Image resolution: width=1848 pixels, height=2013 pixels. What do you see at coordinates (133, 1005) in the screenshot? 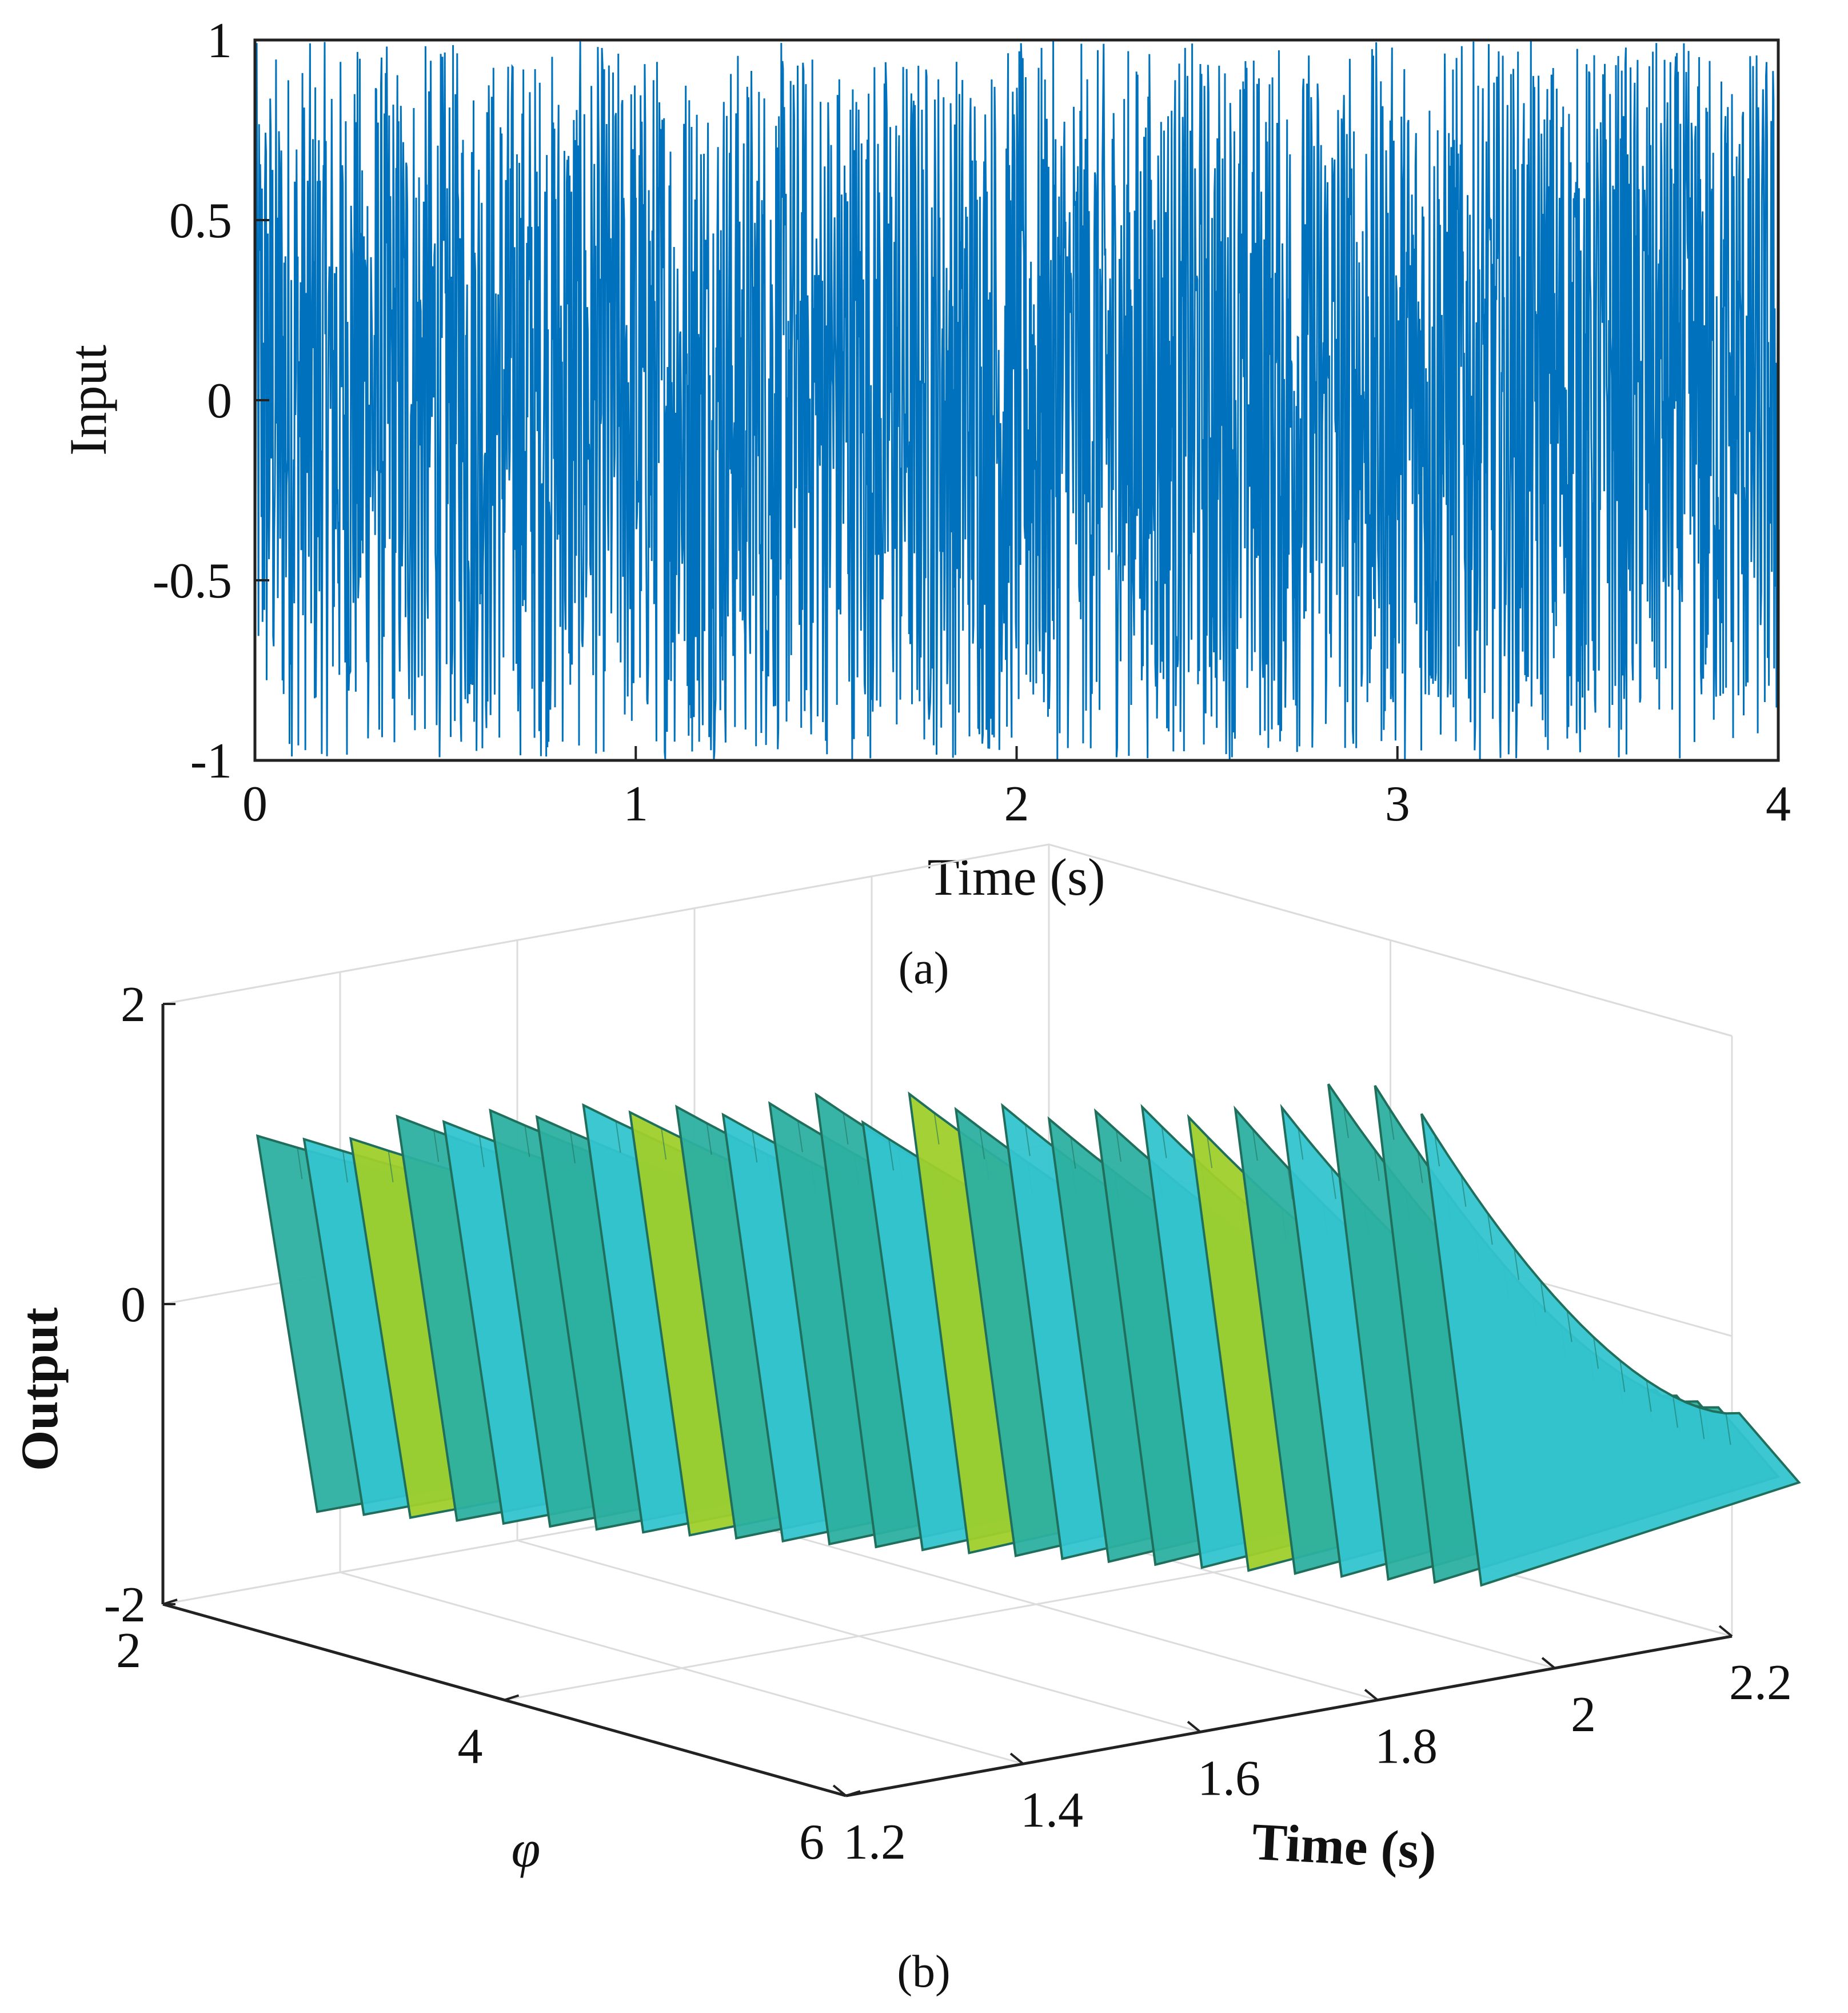
I see `z-tick-label: 2` at bounding box center [133, 1005].